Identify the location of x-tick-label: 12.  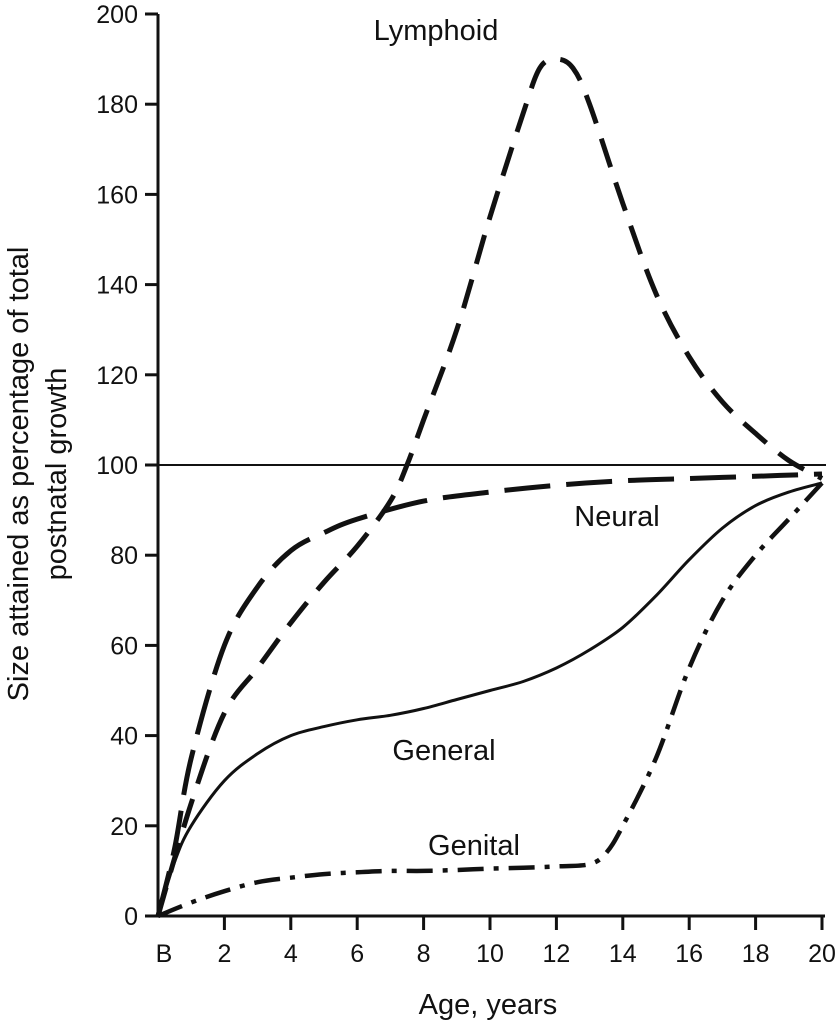
(556, 954).